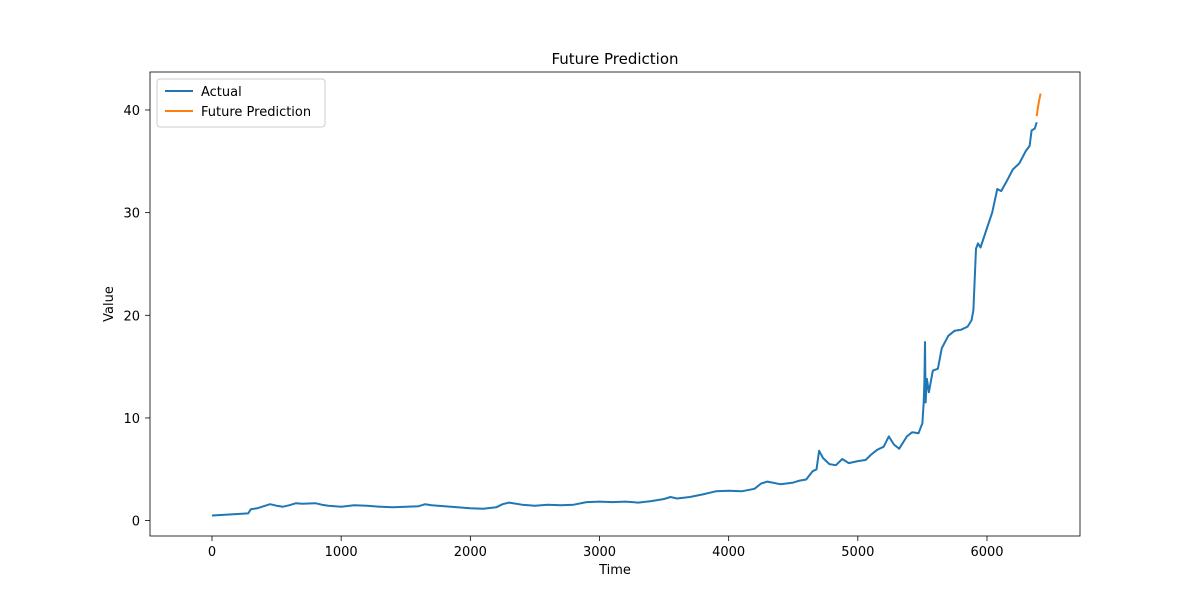  I want to click on x-axis: 0 1000 2000 3000 4000 5000 6000, so click(606, 548).